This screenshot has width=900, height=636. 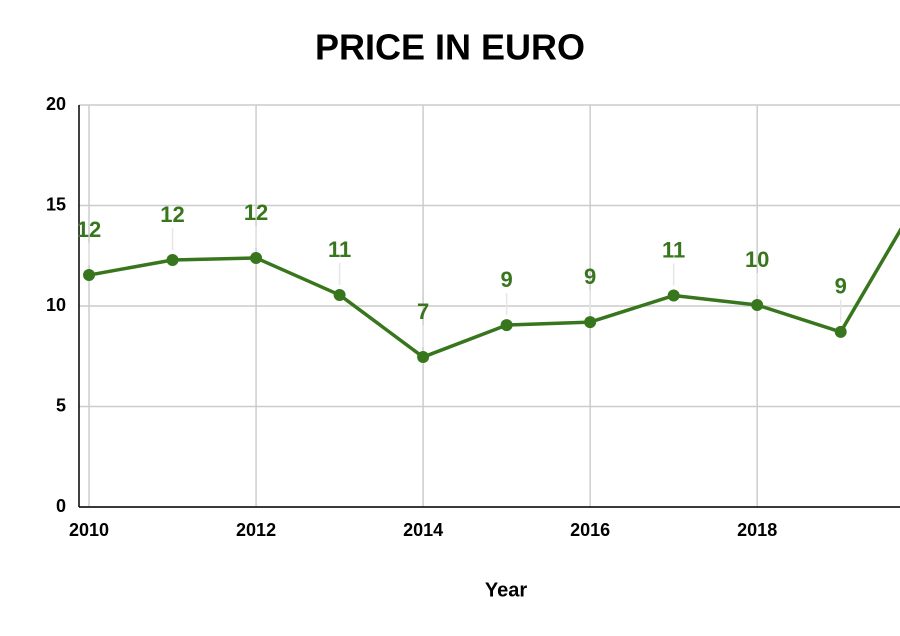 I want to click on x-tick-label: 2010, so click(x=89, y=530).